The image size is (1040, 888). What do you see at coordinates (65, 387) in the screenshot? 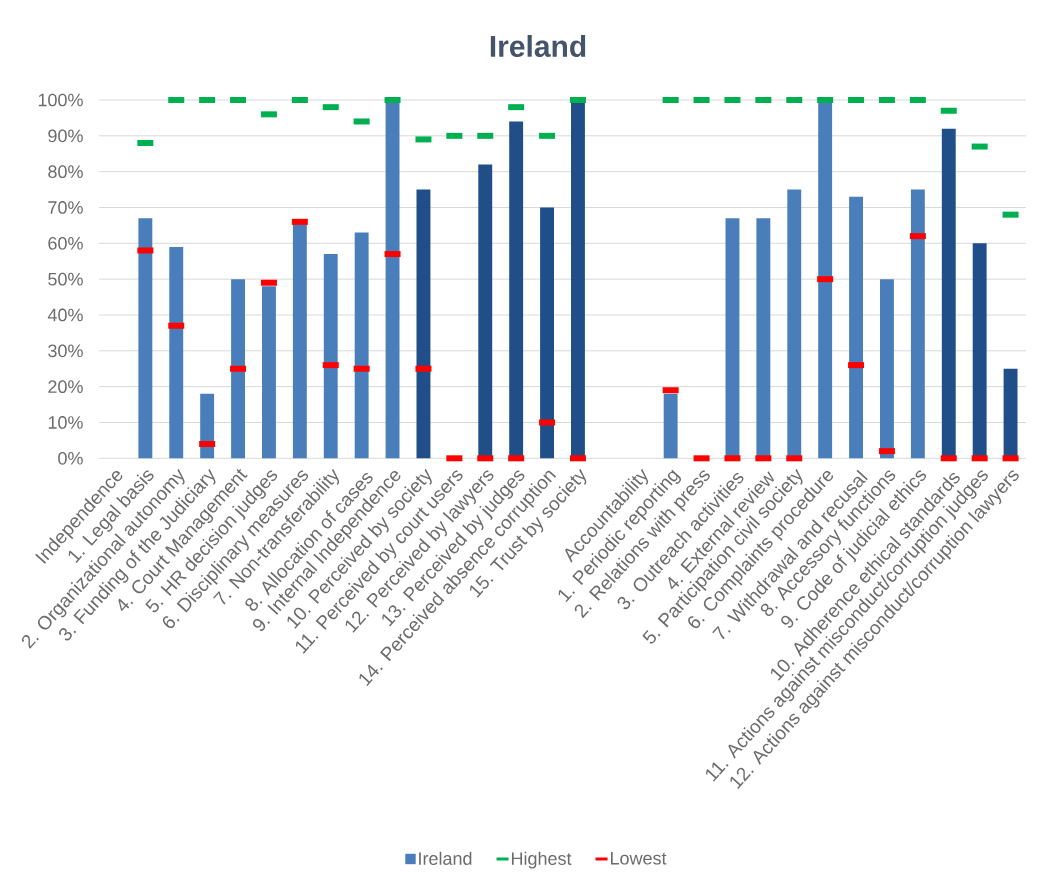
I see `y-tick-label: 20%` at bounding box center [65, 387].